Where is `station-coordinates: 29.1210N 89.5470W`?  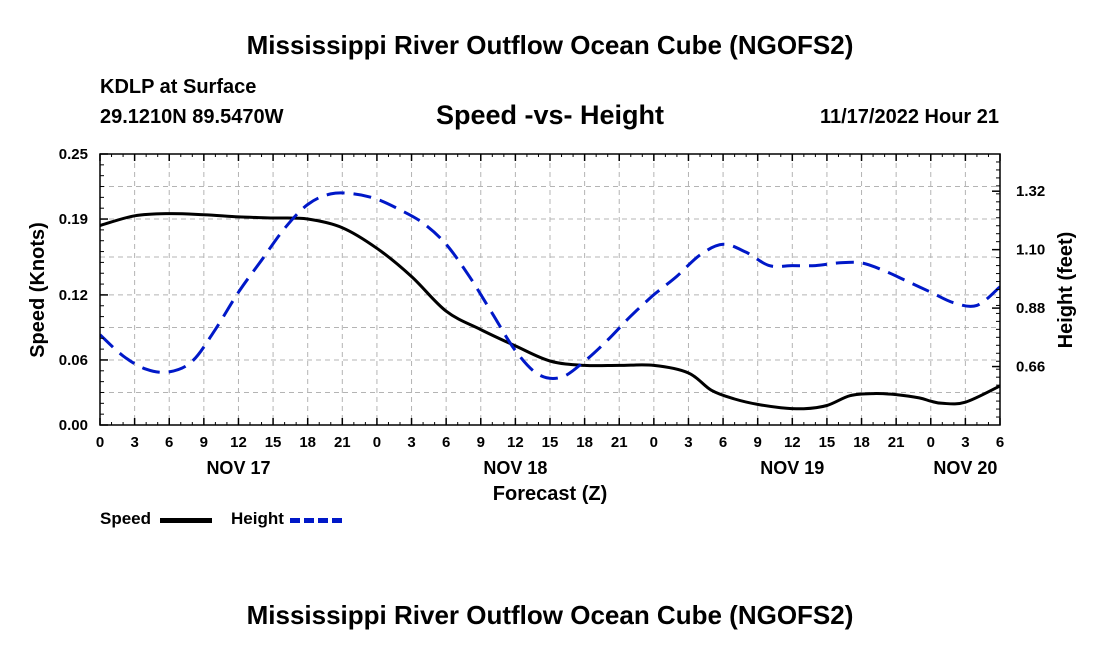
station-coordinates: 29.1210N 89.5470W is located at coordinates (192, 117).